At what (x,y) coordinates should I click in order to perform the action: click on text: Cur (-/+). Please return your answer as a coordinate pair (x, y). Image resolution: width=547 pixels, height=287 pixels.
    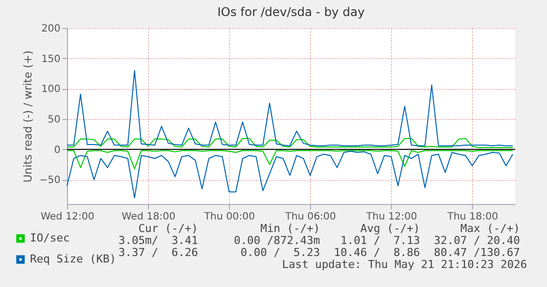
    Looking at the image, I should click on (168, 228).